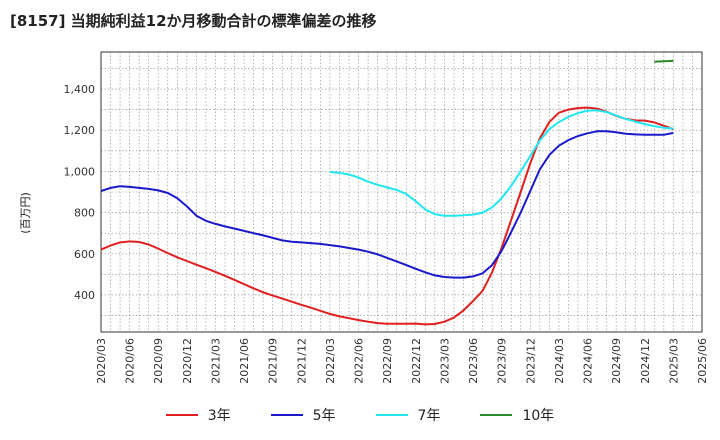 The width and height of the screenshot is (720, 440). I want to click on x-tick-label: 2022/09, so click(387, 361).